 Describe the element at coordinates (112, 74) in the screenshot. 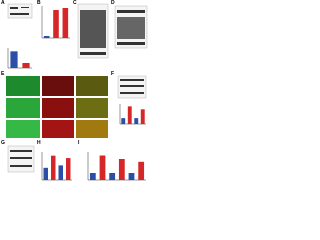

I see `panel-label: F` at that location.